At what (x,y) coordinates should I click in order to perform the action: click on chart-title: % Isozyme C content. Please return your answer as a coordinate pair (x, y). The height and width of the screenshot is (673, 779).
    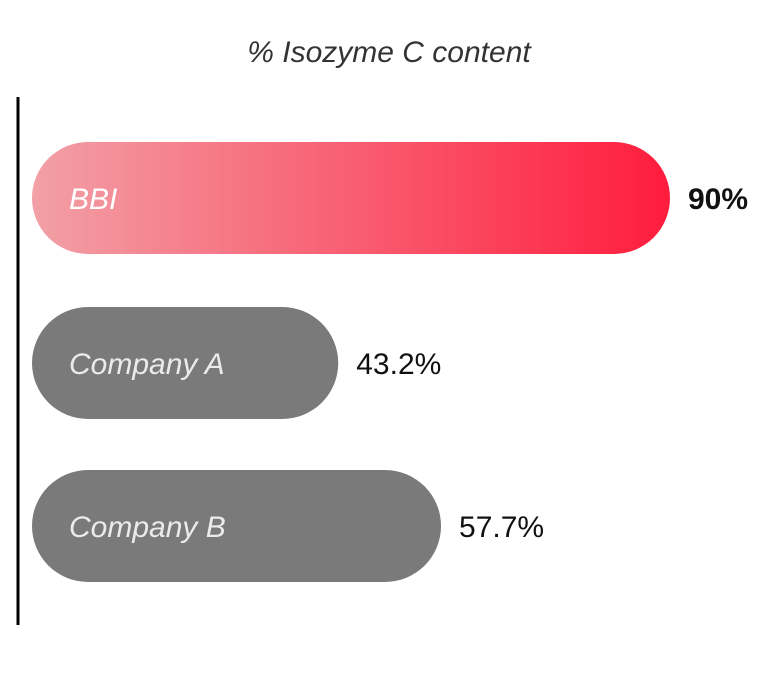
    Looking at the image, I should click on (389, 52).